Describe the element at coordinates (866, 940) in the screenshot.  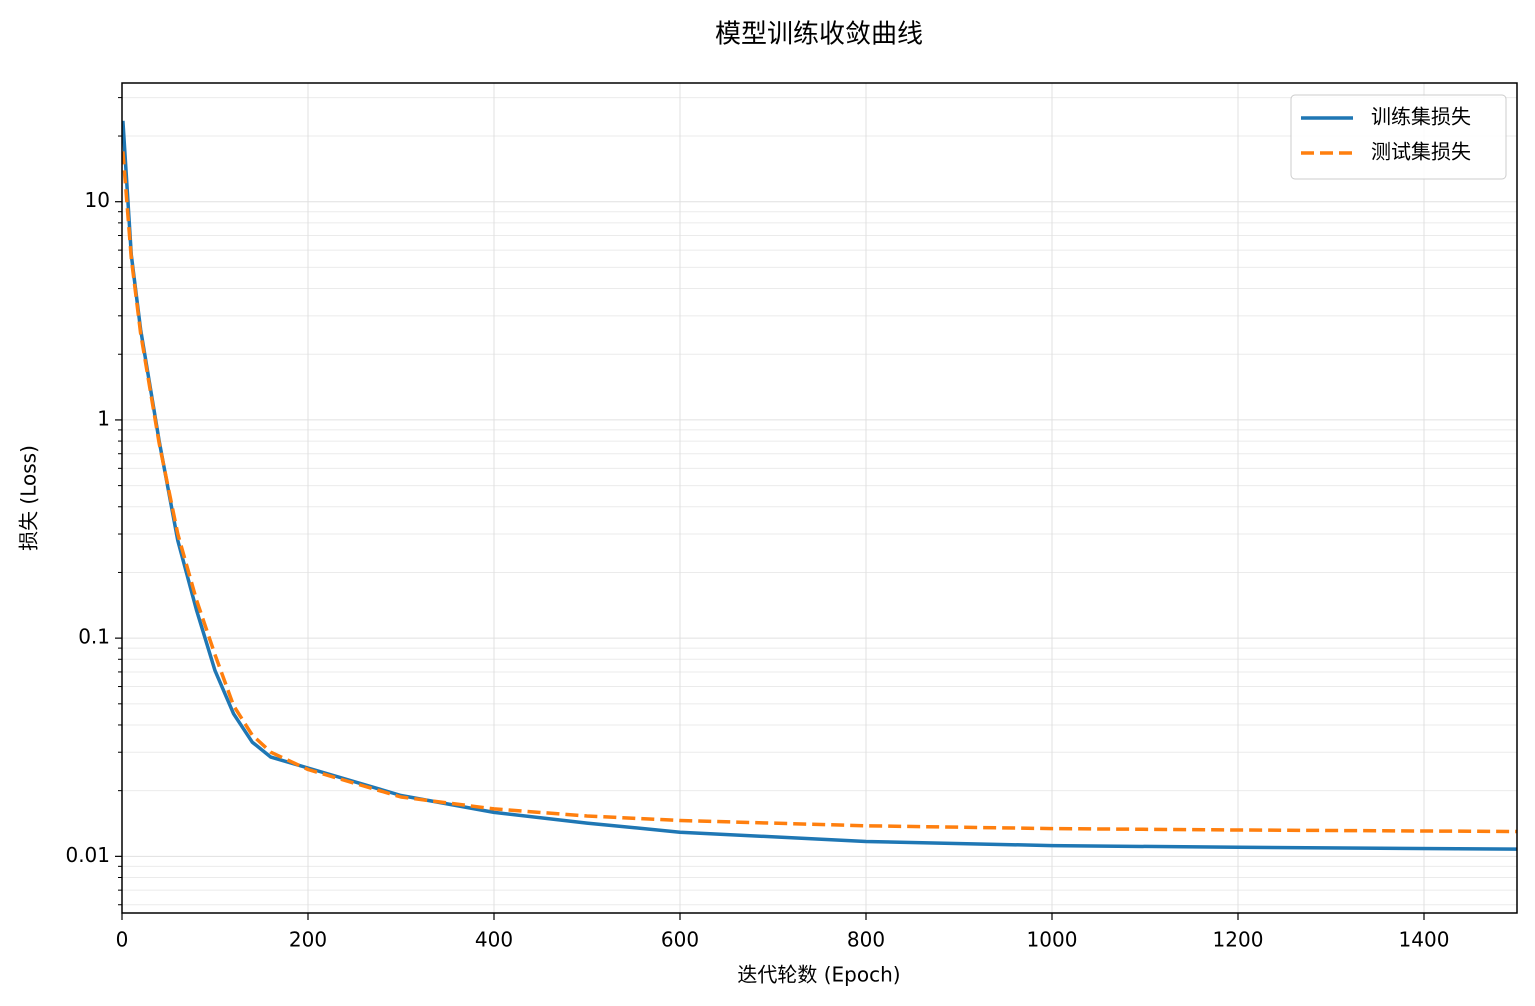
I see `x-tick-label: 800` at that location.